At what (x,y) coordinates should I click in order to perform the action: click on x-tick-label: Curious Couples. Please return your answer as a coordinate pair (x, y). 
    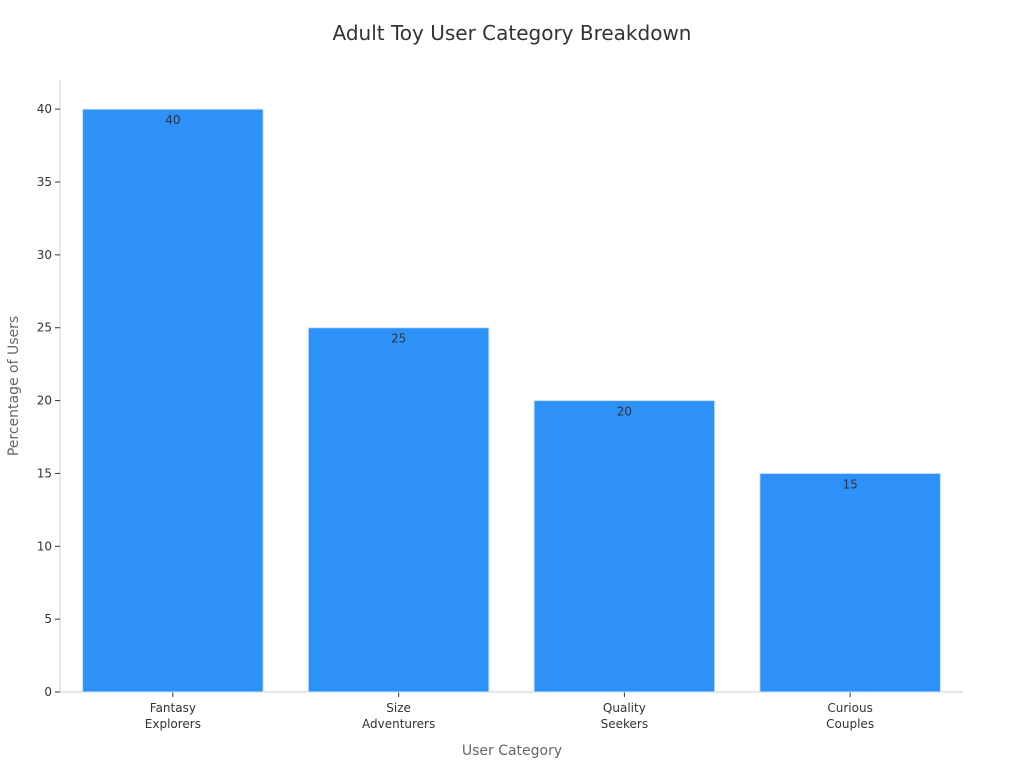
    Looking at the image, I should click on (850, 716).